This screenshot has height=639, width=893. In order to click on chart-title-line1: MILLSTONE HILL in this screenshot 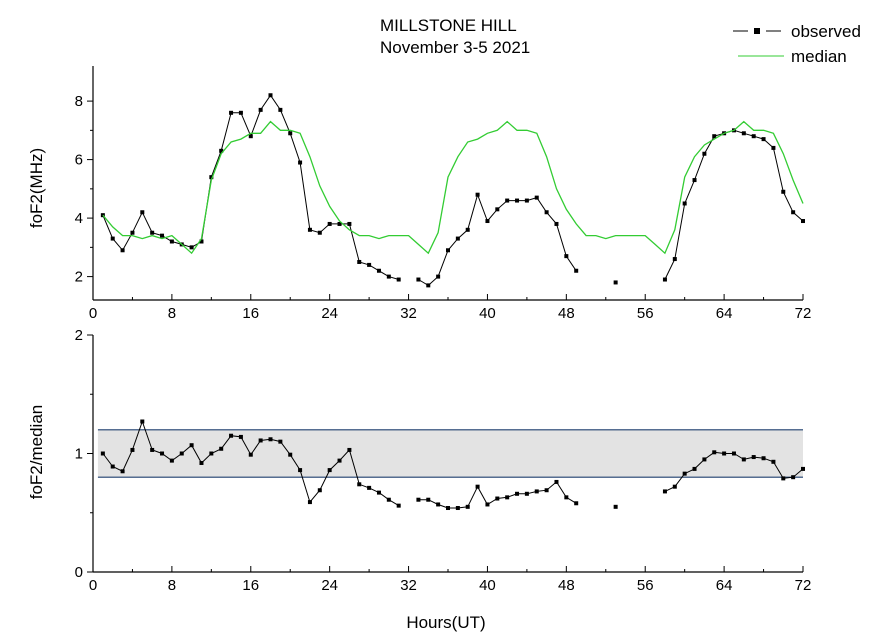, I will do `click(448, 25)`.